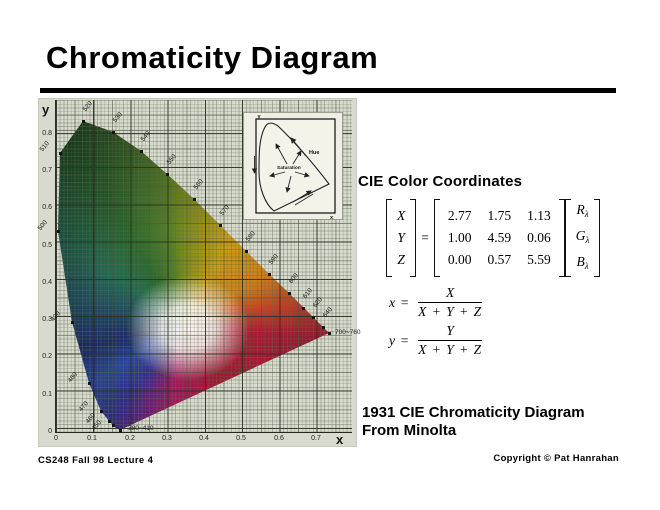  I want to click on wavelength-label: 700~760, so click(348, 332).